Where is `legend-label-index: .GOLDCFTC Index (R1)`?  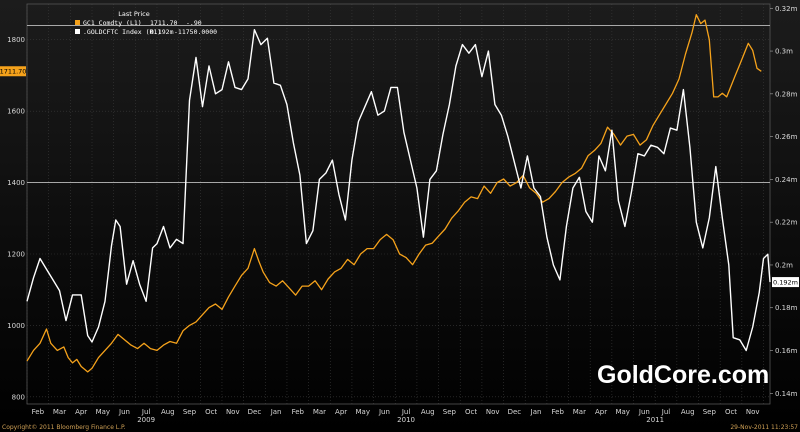 legend-label-index: .GOLDCFTC Index (R1) is located at coordinates (122, 32).